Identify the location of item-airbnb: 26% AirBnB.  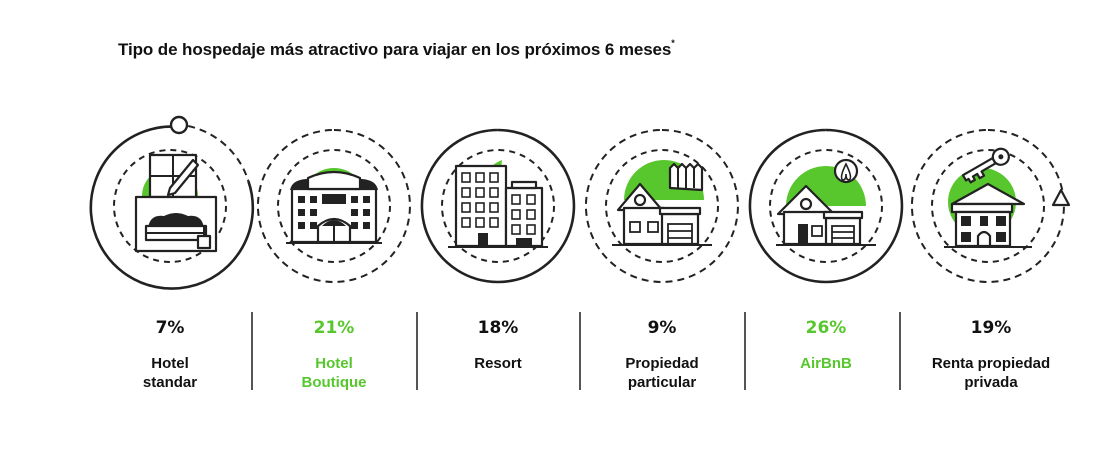
(826, 344).